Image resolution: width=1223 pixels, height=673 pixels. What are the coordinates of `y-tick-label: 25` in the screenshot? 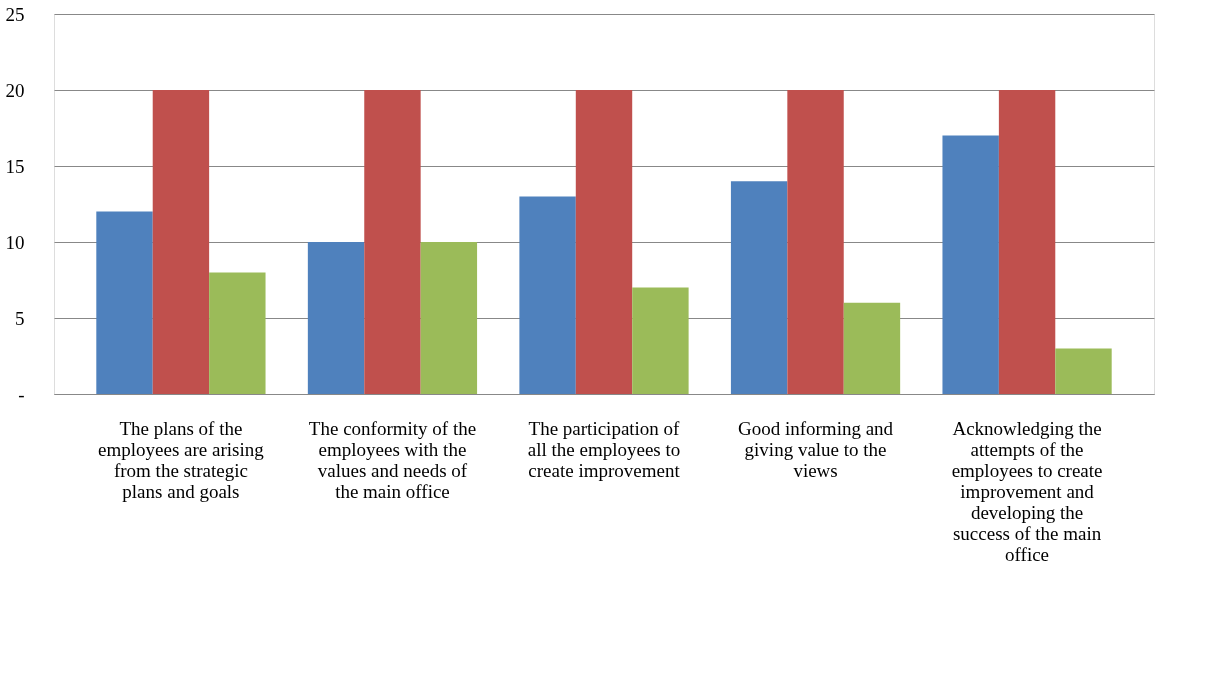 It's located at (15, 14).